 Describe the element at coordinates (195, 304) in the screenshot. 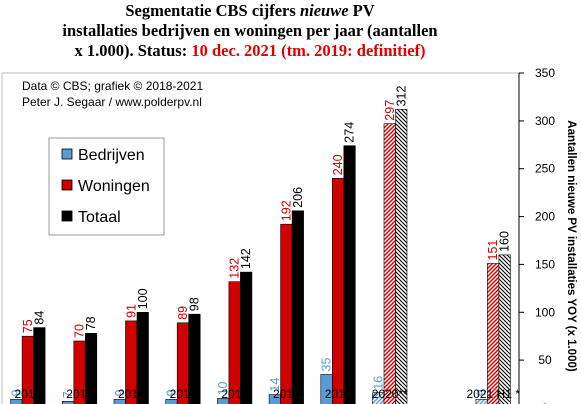

I see `value-label-totaal-2016: 98` at that location.